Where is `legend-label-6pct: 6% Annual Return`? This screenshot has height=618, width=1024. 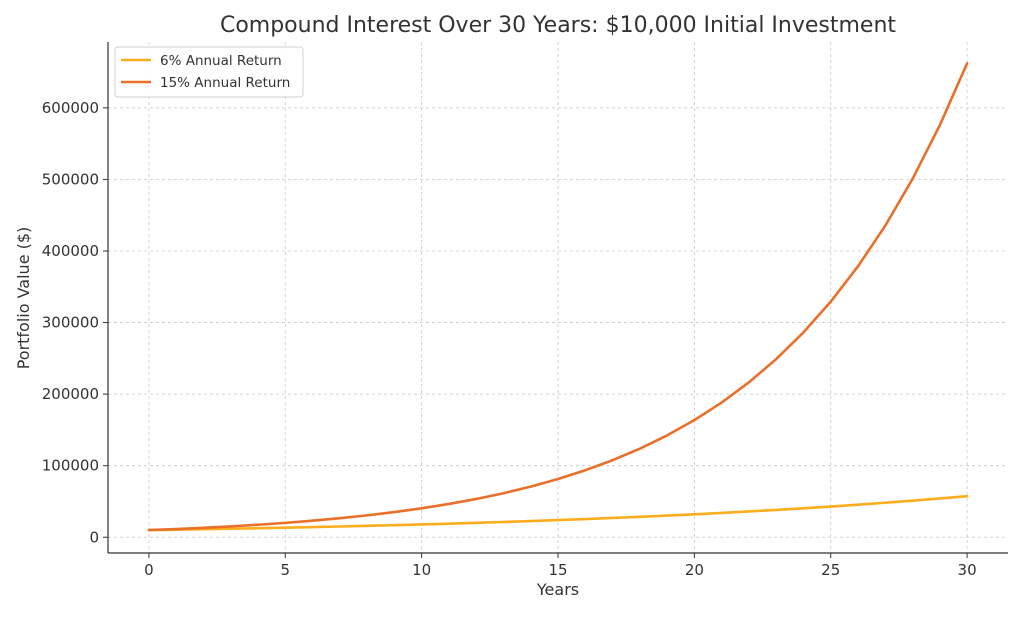 legend-label-6pct: 6% Annual Return is located at coordinates (221, 61).